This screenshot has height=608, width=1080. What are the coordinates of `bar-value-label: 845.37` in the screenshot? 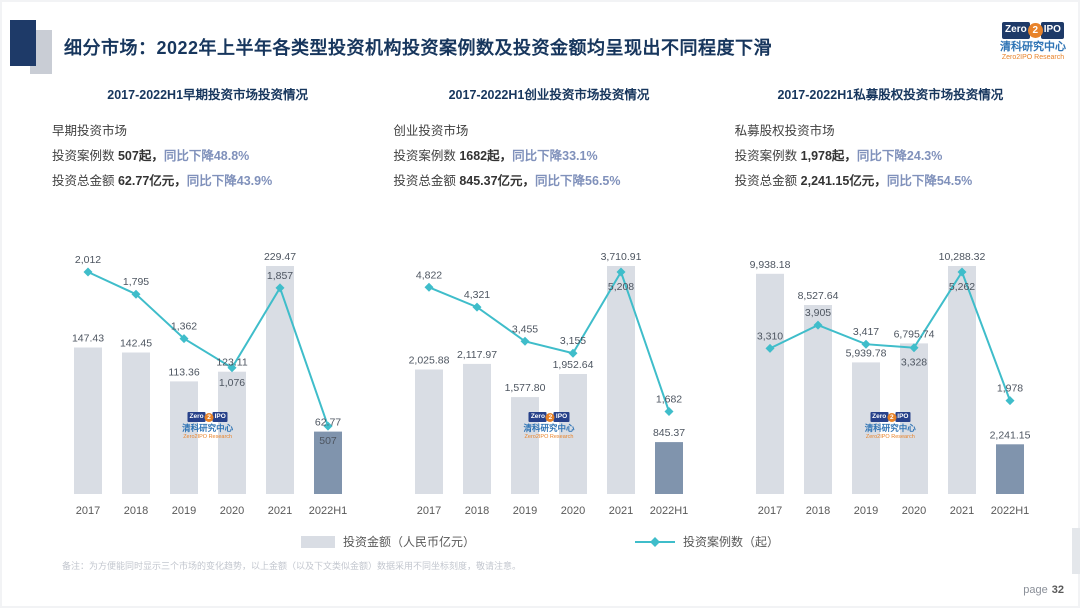 It's located at (669, 433).